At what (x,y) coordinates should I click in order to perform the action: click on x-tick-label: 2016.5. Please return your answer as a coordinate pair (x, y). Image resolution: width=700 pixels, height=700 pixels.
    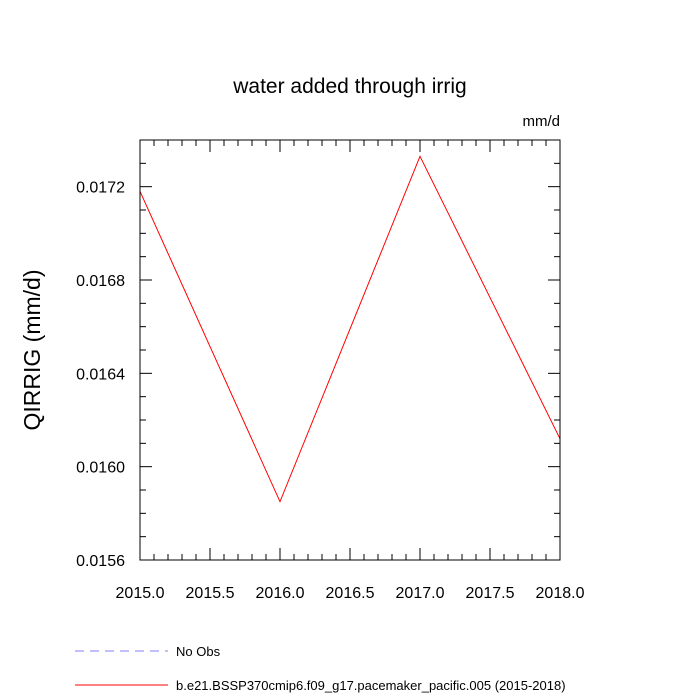
    Looking at the image, I should click on (350, 593).